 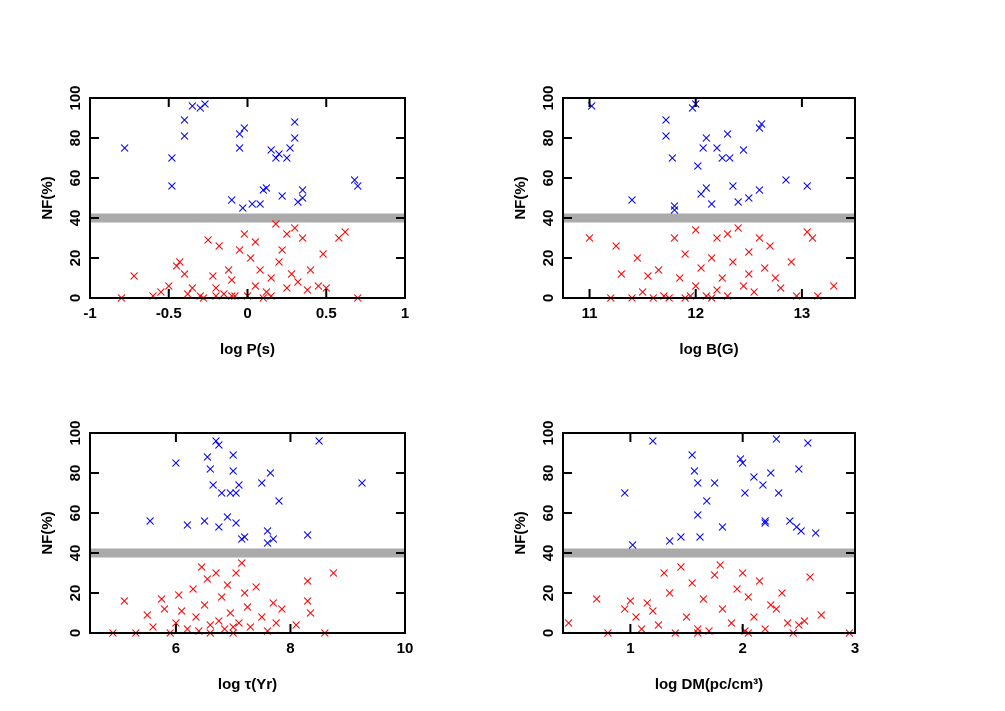 What do you see at coordinates (405, 648) in the screenshot?
I see `x-tick-label: 10` at bounding box center [405, 648].